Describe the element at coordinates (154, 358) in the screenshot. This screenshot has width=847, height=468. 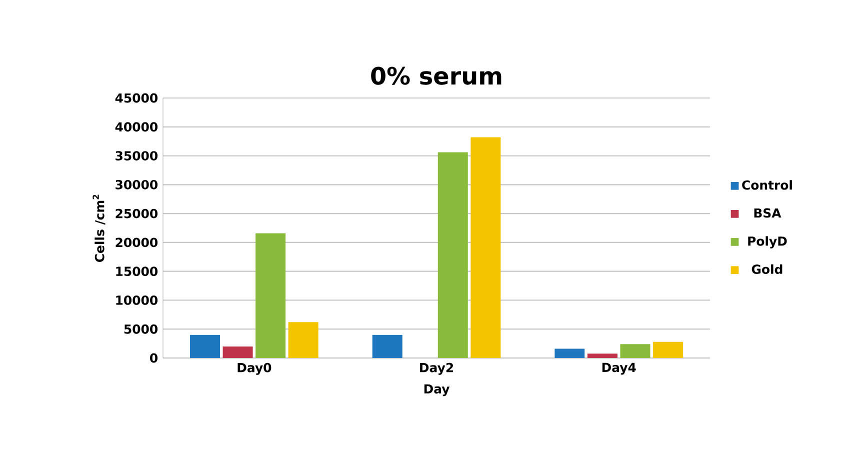
I see `y-tick-label: 0` at that location.